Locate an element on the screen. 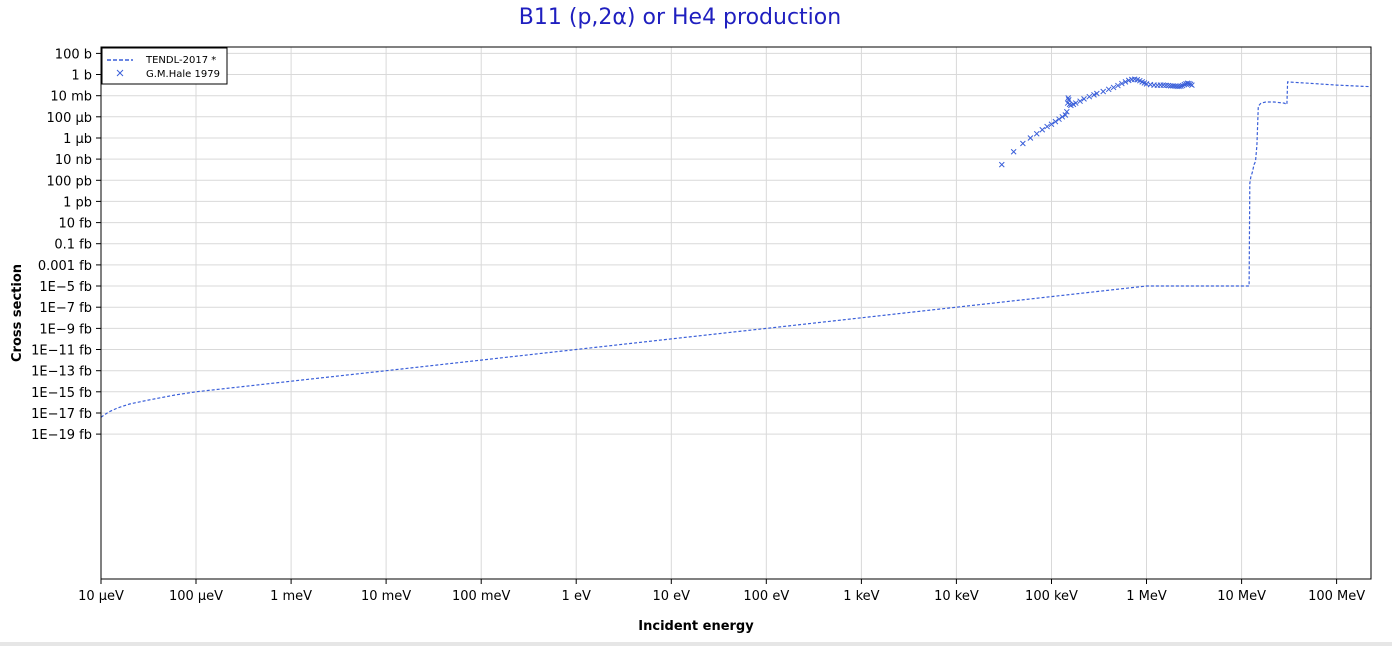 This screenshot has height=646, width=1392. y-tick-label: 1 μb is located at coordinates (77, 139).